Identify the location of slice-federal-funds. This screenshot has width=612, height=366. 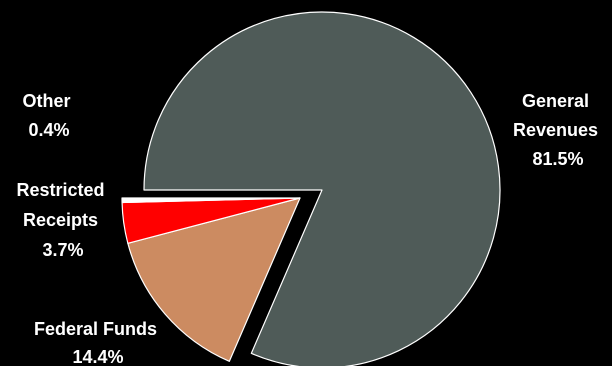
(214, 279).